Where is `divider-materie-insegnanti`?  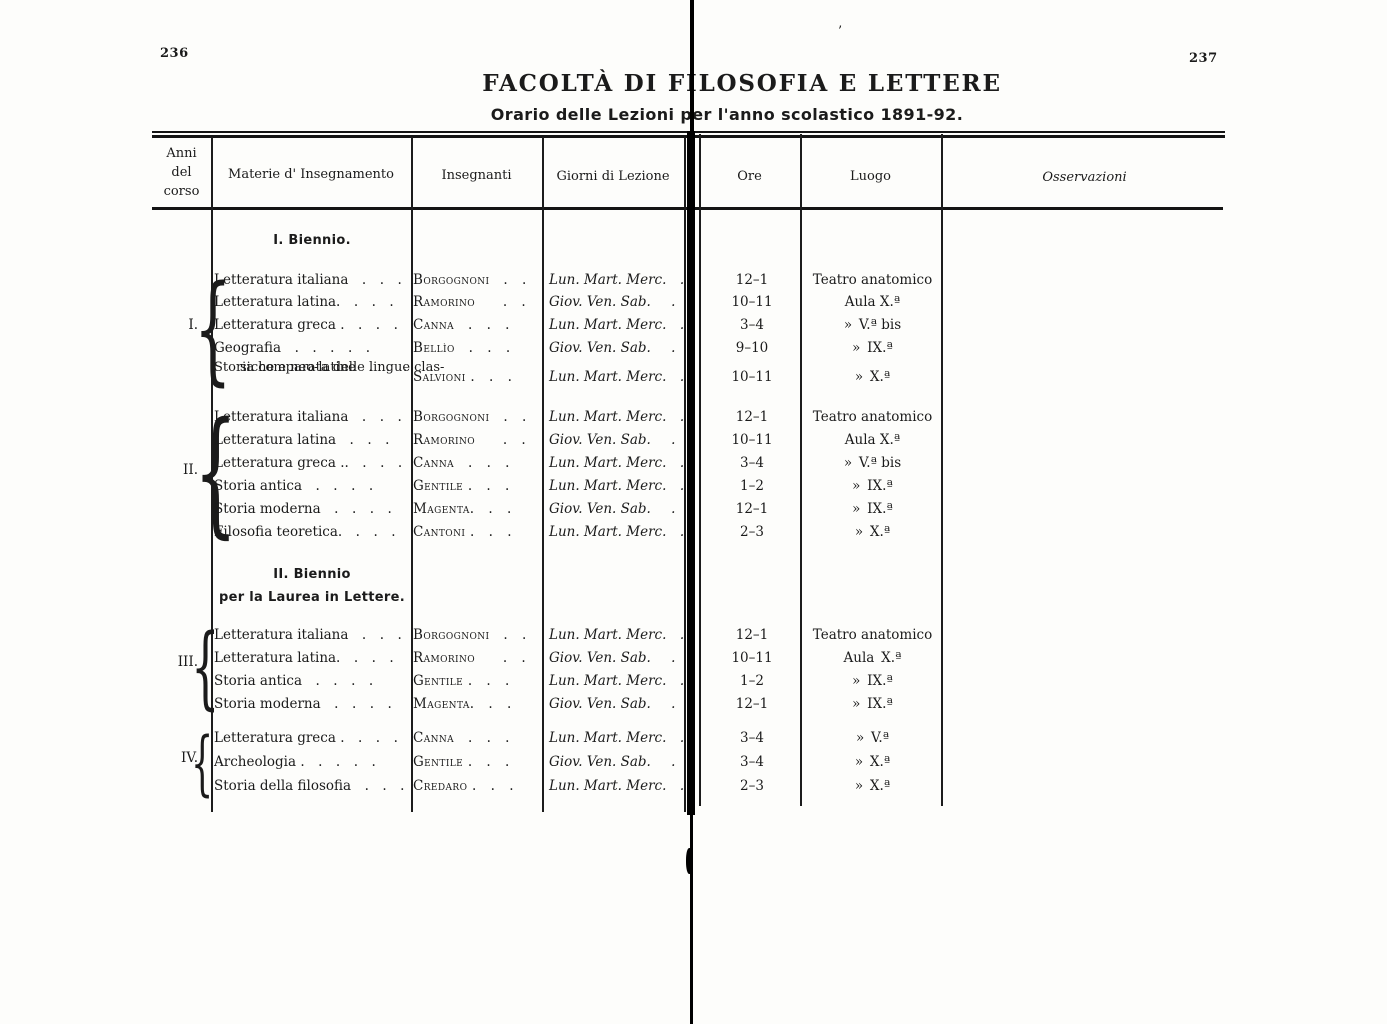 divider-materie-insegnanti is located at coordinates (412, 474).